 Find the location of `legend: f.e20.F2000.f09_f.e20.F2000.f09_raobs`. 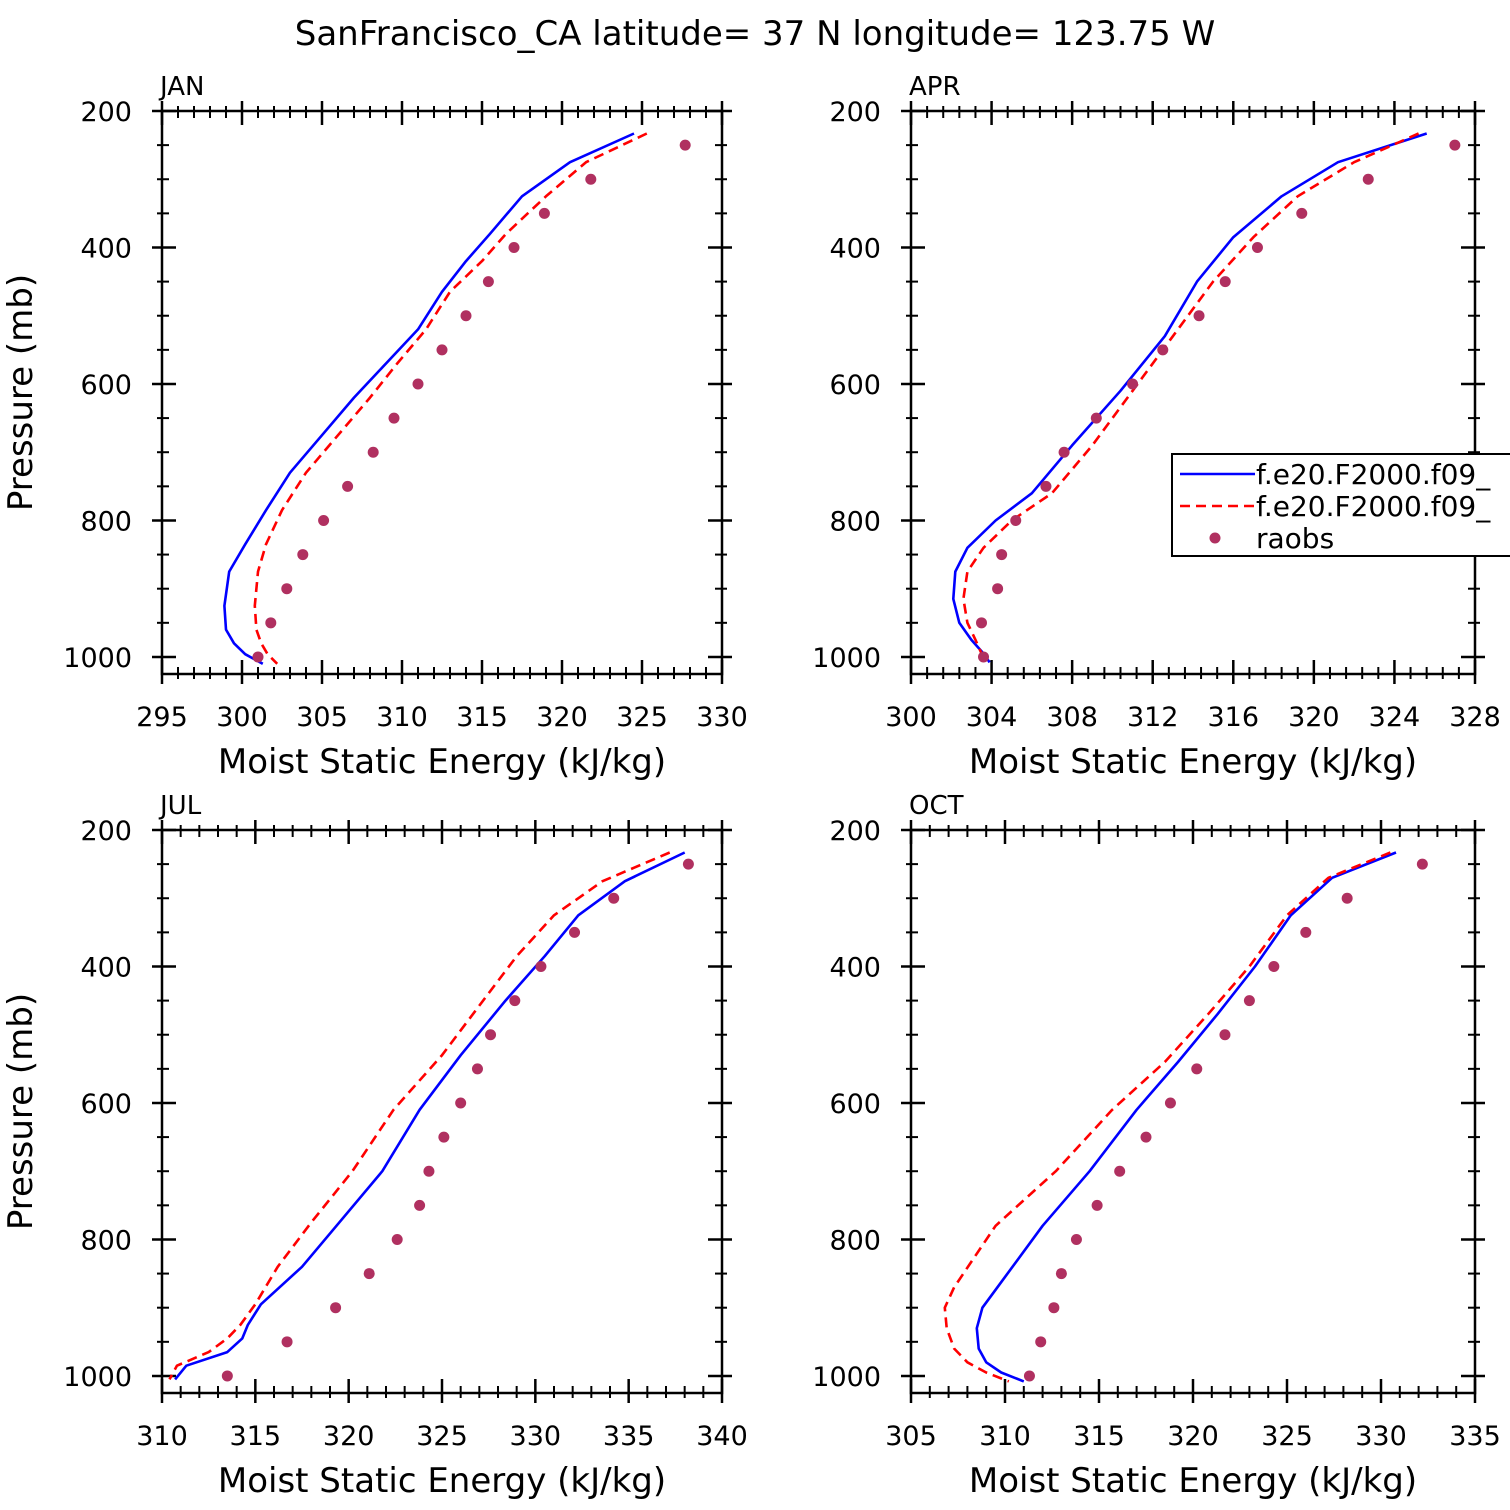

legend: f.e20.F2000.f09_f.e20.F2000.f09_raobs is located at coordinates (1340, 505).